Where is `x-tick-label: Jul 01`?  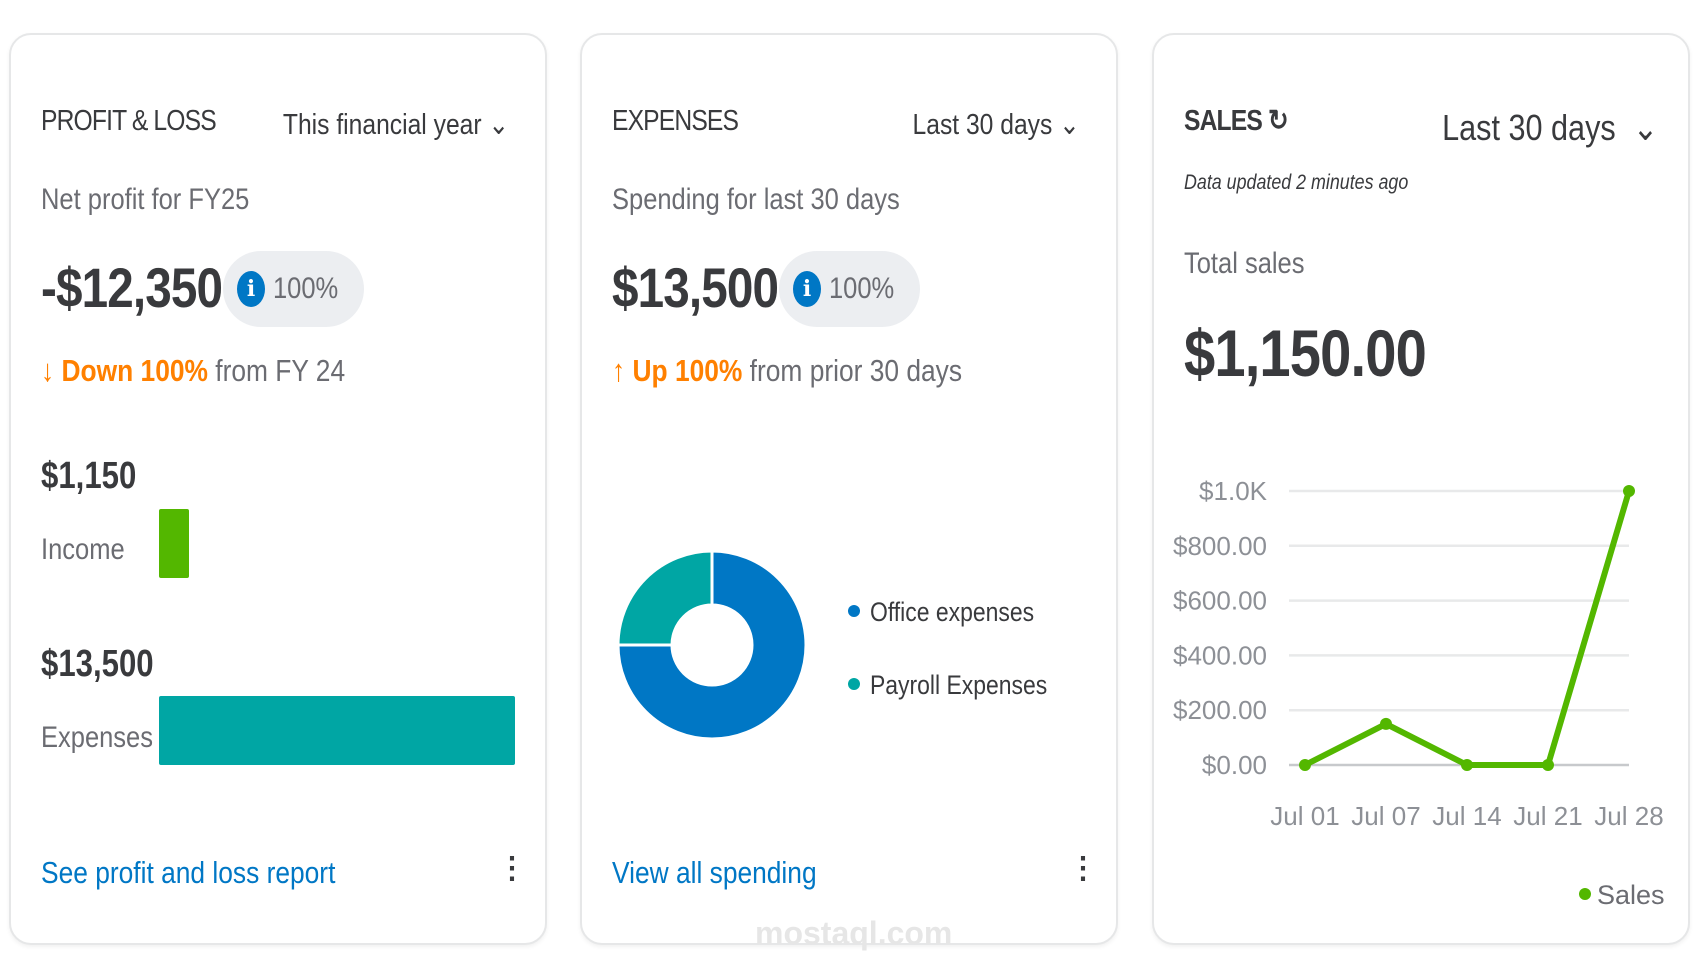
x-tick-label: Jul 01 is located at coordinates (1304, 816).